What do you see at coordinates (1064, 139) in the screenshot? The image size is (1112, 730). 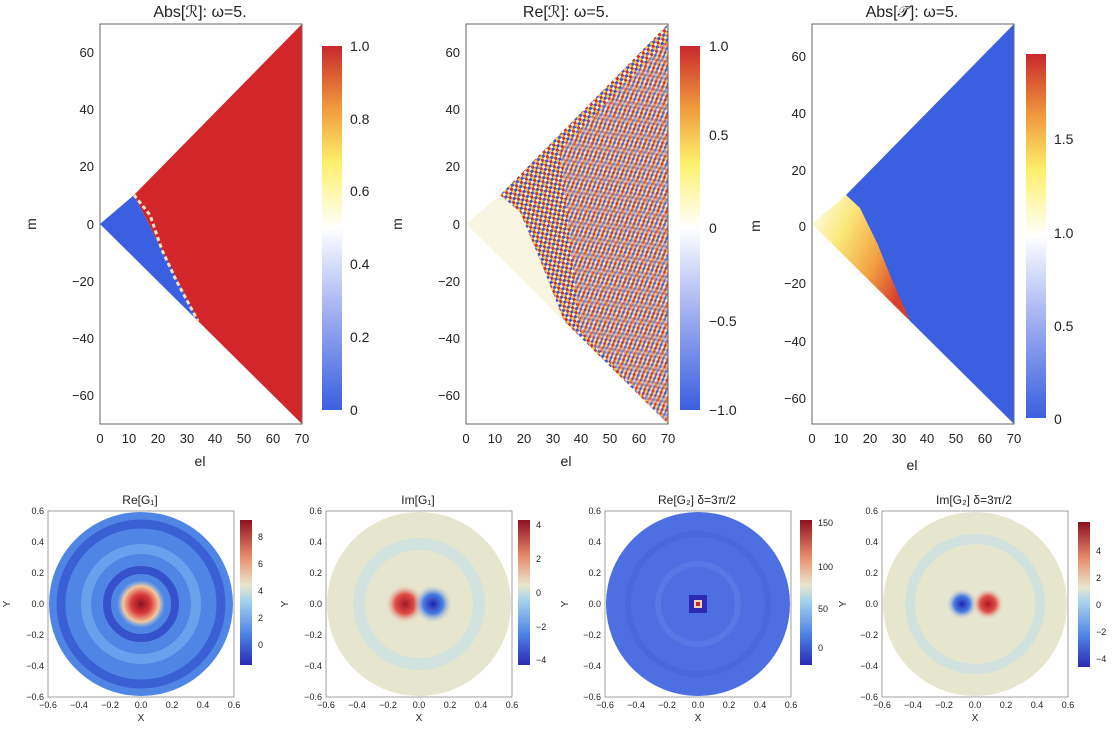 I see `colorbar-tick: 1.5` at bounding box center [1064, 139].